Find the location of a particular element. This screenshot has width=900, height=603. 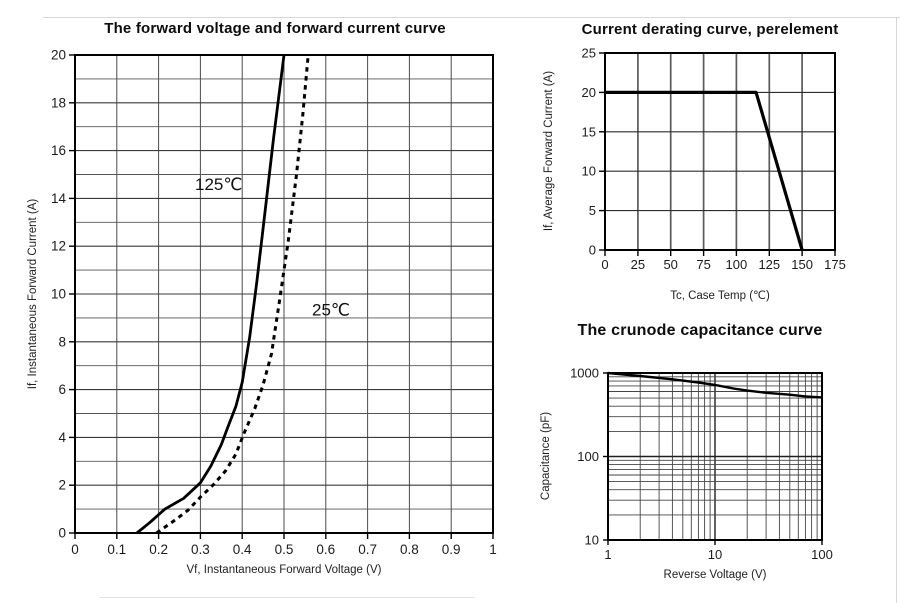

y-tick-labels: 0 5 10 15 20 25 is located at coordinates (589, 152).